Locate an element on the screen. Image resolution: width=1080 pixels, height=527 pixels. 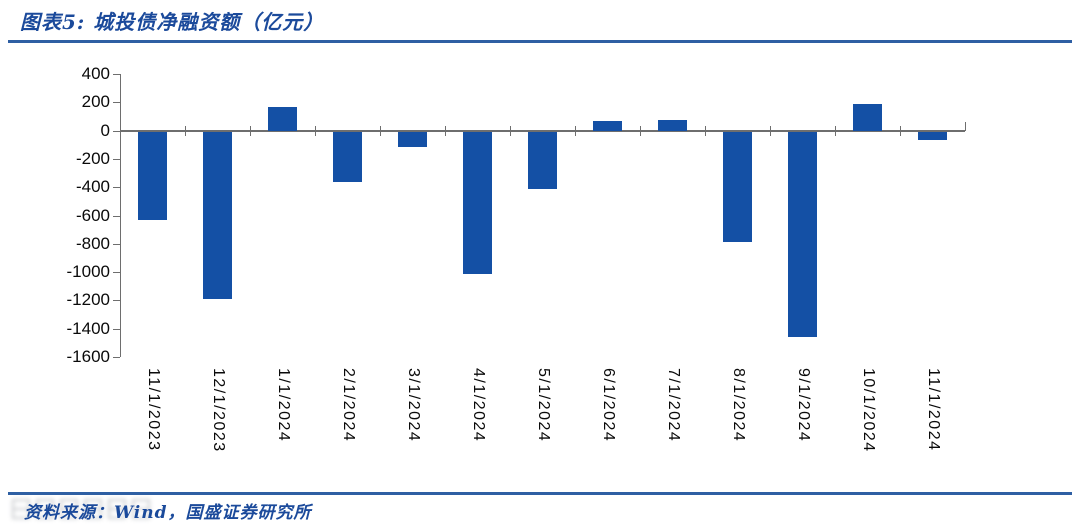
x-axis-label: 12/1/2023 is located at coordinates (218, 410).